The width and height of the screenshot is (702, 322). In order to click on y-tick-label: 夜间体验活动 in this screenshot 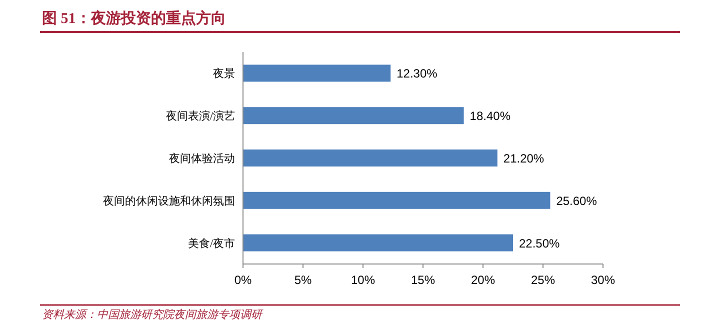, I will do `click(202, 158)`.